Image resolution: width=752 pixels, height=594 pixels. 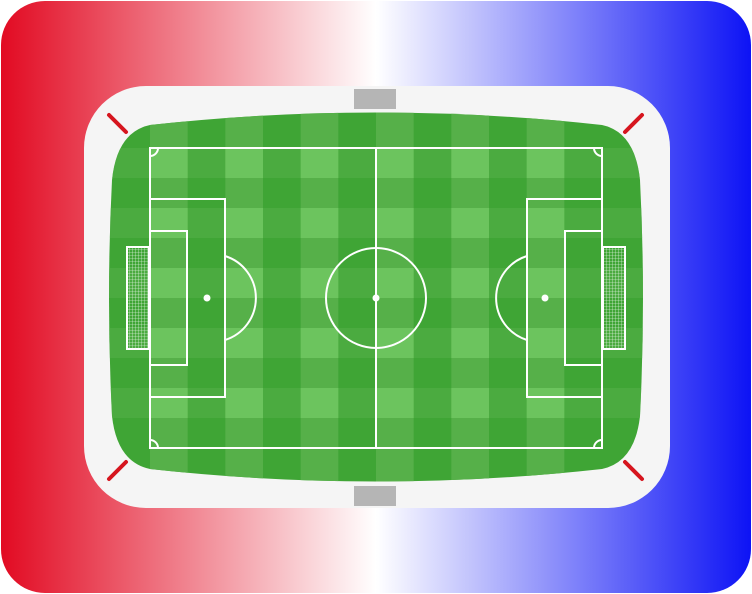 I want to click on corner-arc-top-right, so click(x=598, y=152).